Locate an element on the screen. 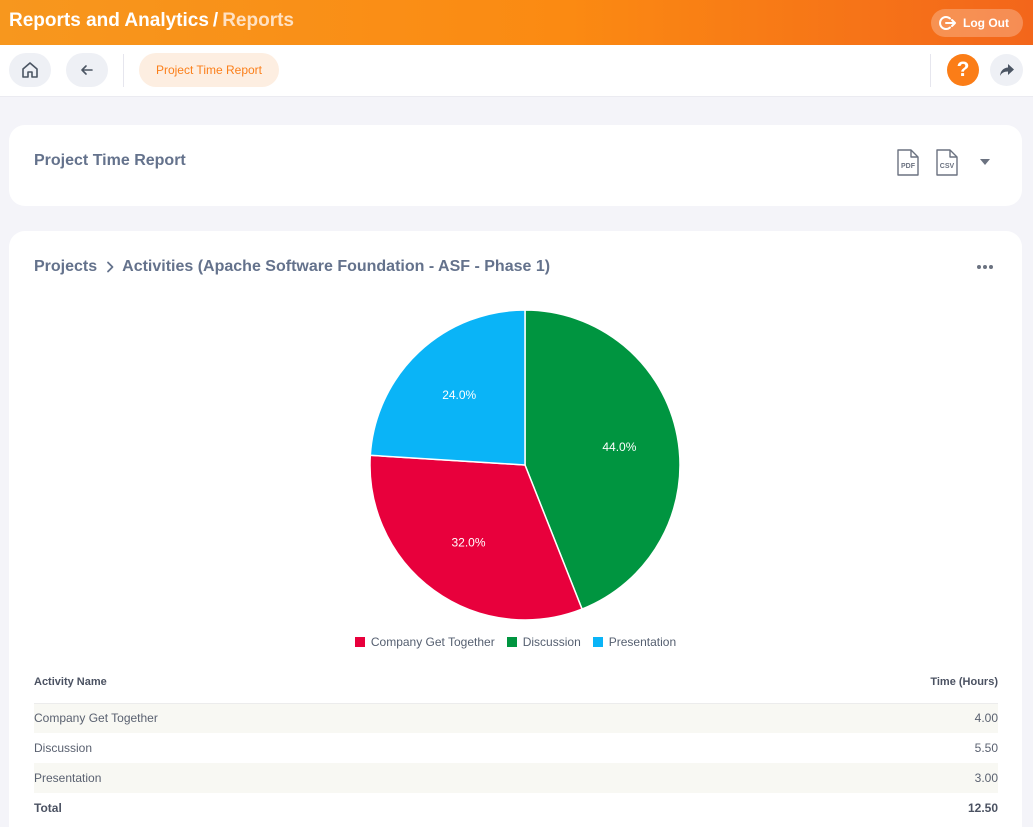 The width and height of the screenshot is (1033, 827). legend-label: Discussion is located at coordinates (551, 642).